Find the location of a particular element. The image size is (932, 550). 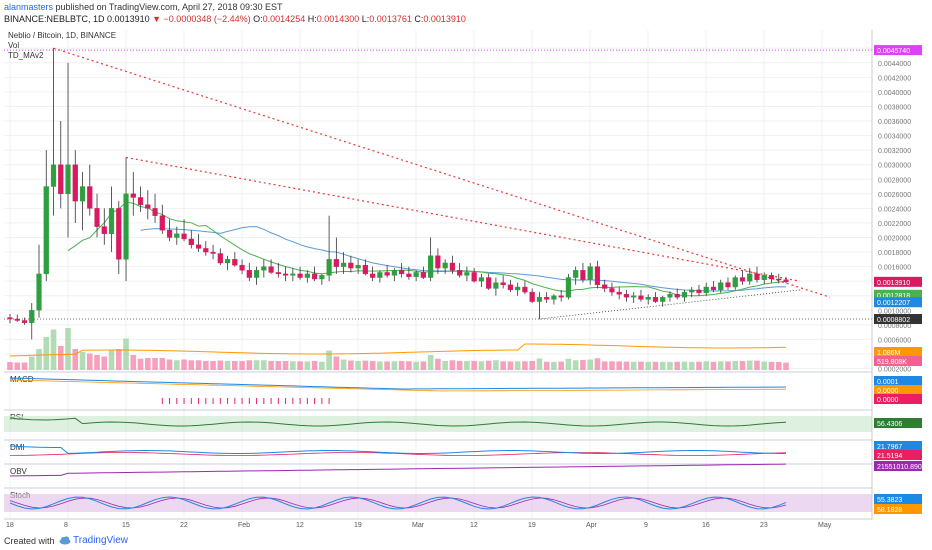

macd-signal-value-bg is located at coordinates (898, 390).